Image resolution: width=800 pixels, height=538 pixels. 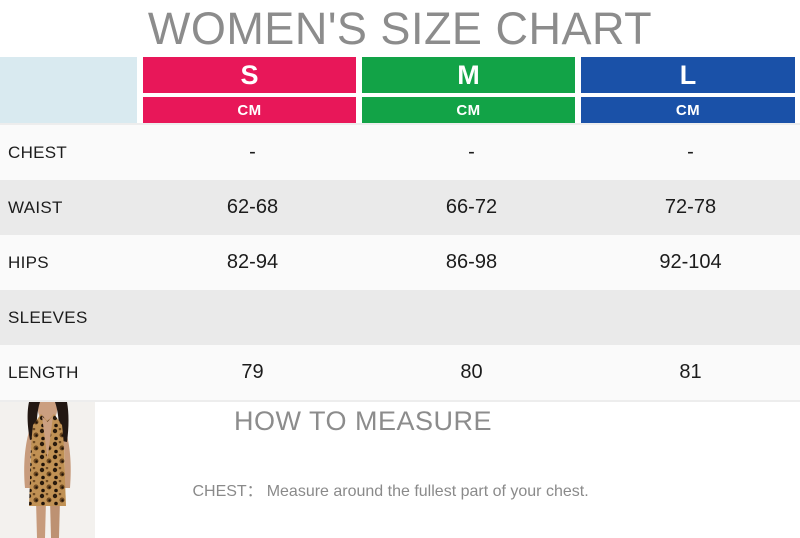 I want to click on length-value-m: 80, so click(x=471, y=372).